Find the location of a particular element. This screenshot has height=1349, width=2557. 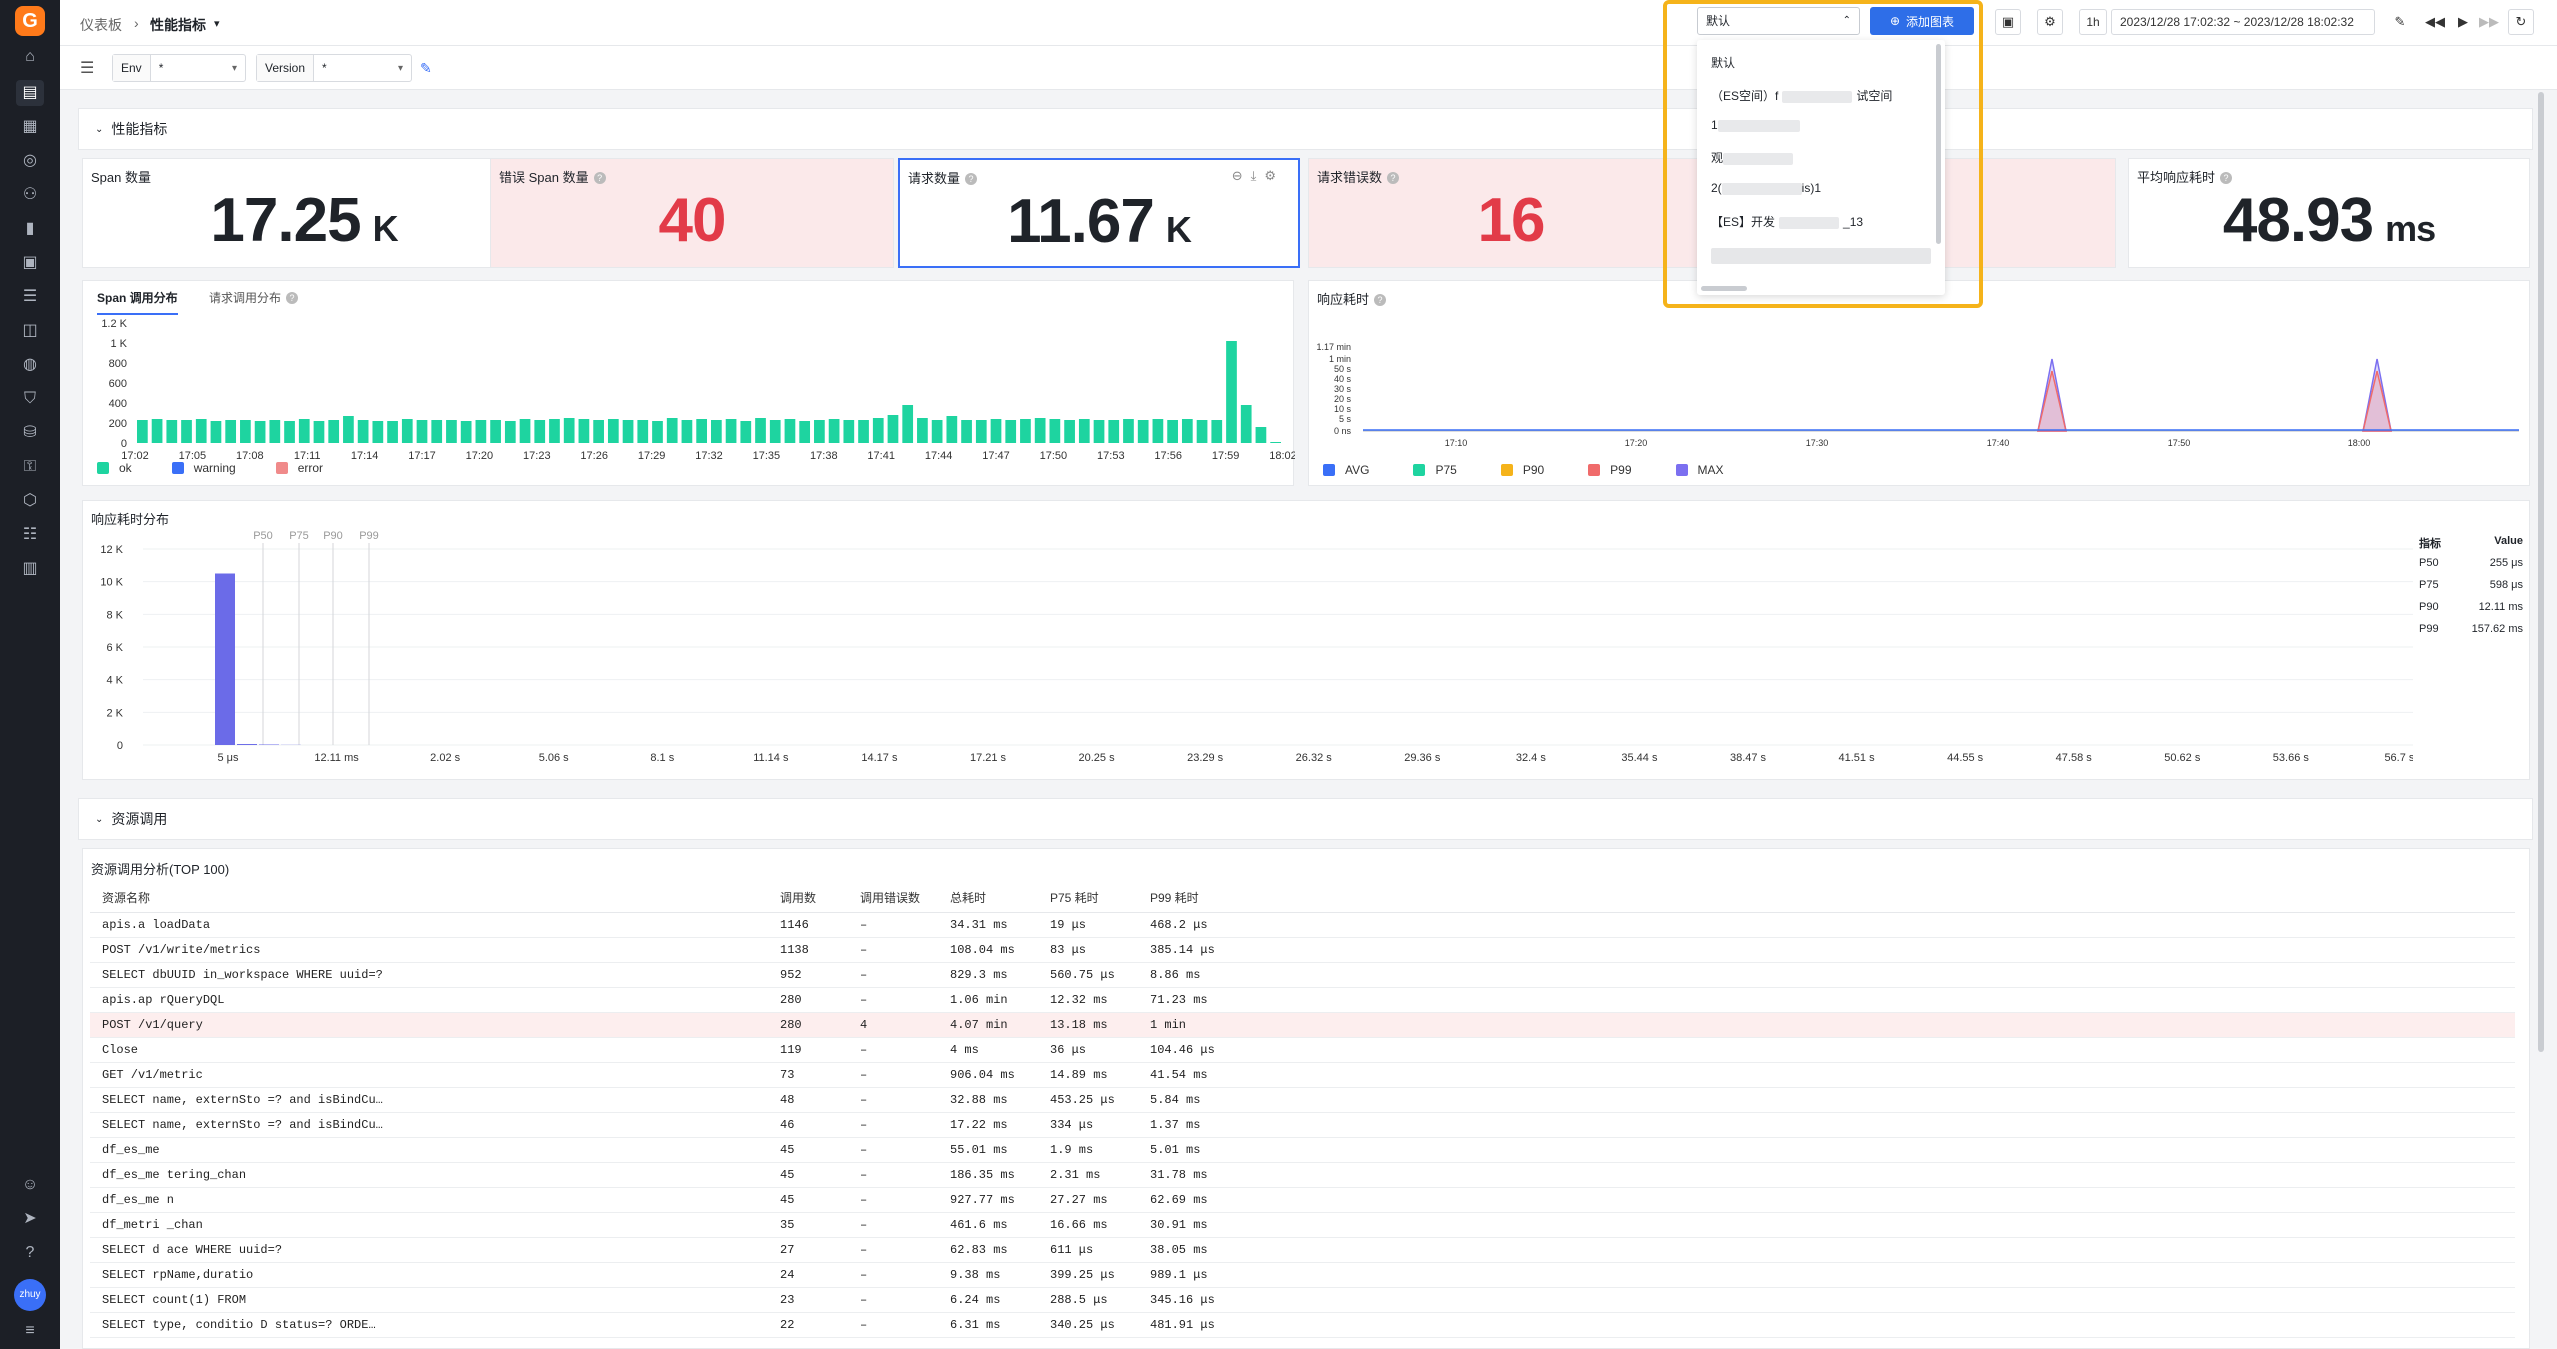

collapse-menu-icon: ≡ is located at coordinates (30, 1330).